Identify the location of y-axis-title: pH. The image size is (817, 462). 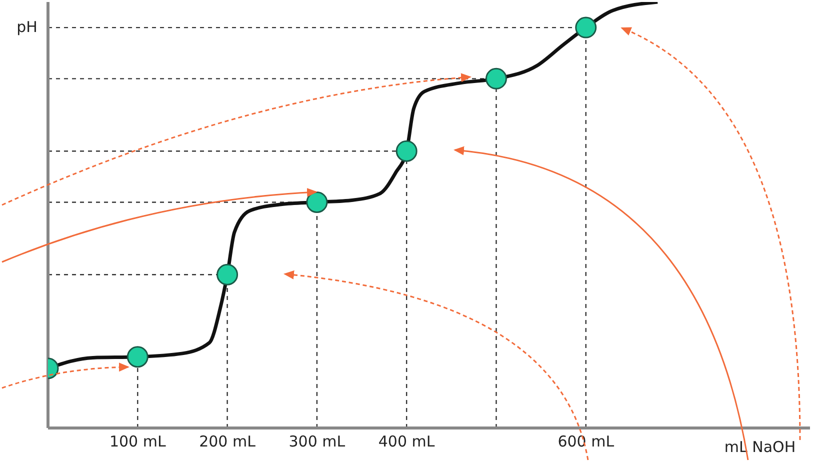
(27, 27).